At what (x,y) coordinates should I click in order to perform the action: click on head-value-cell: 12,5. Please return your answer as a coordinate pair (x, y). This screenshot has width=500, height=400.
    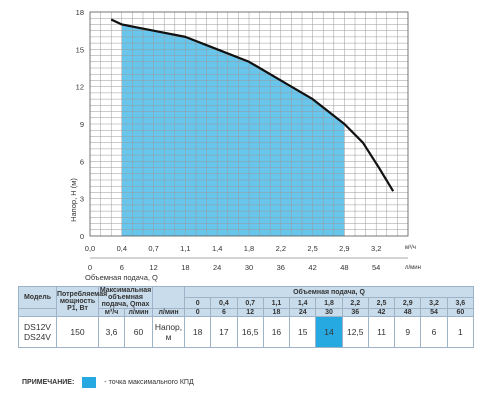
    Looking at the image, I should click on (355, 332).